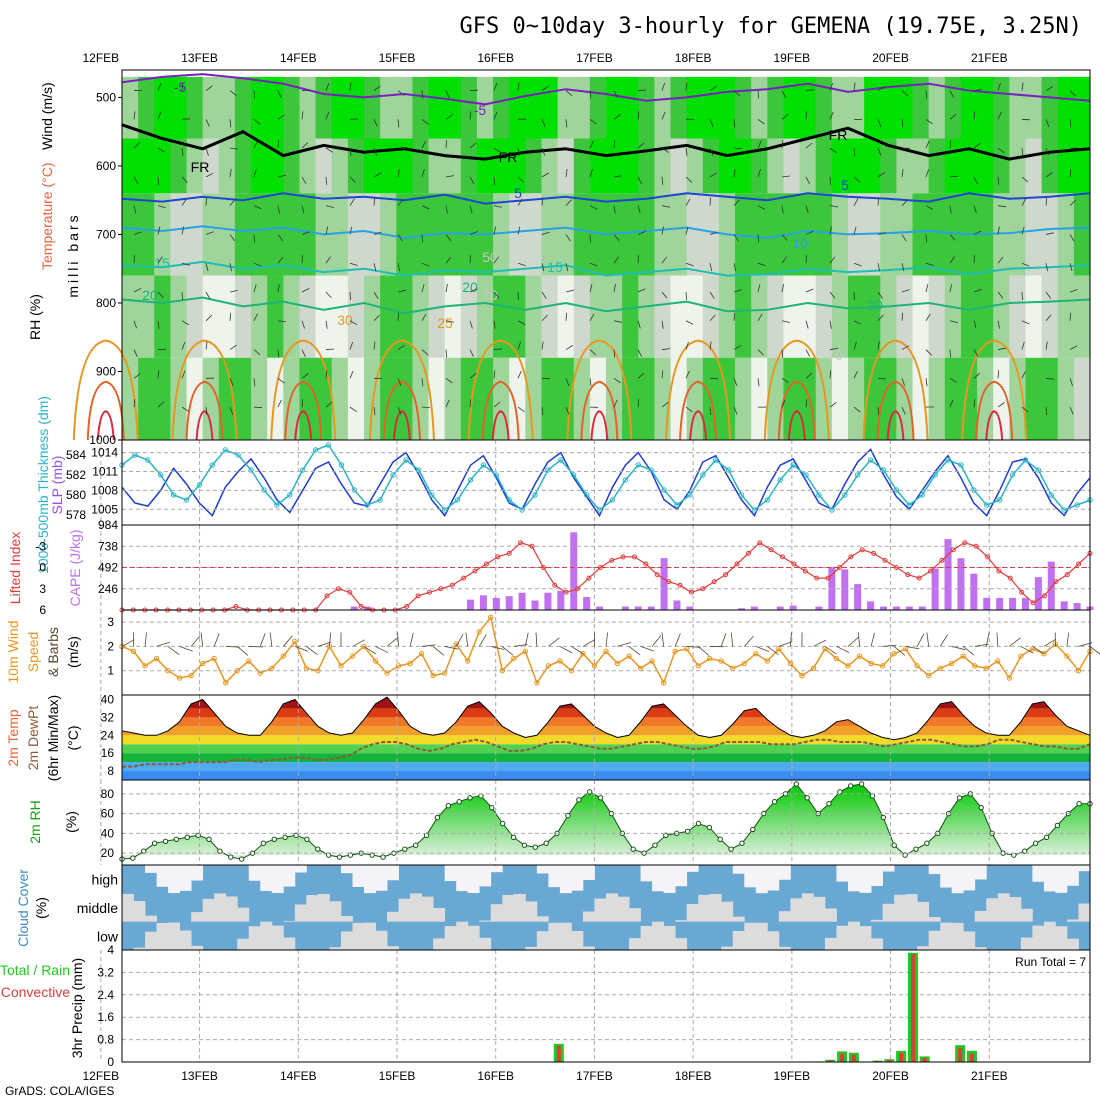  I want to click on slp-tick-label: 1008, so click(104, 490).